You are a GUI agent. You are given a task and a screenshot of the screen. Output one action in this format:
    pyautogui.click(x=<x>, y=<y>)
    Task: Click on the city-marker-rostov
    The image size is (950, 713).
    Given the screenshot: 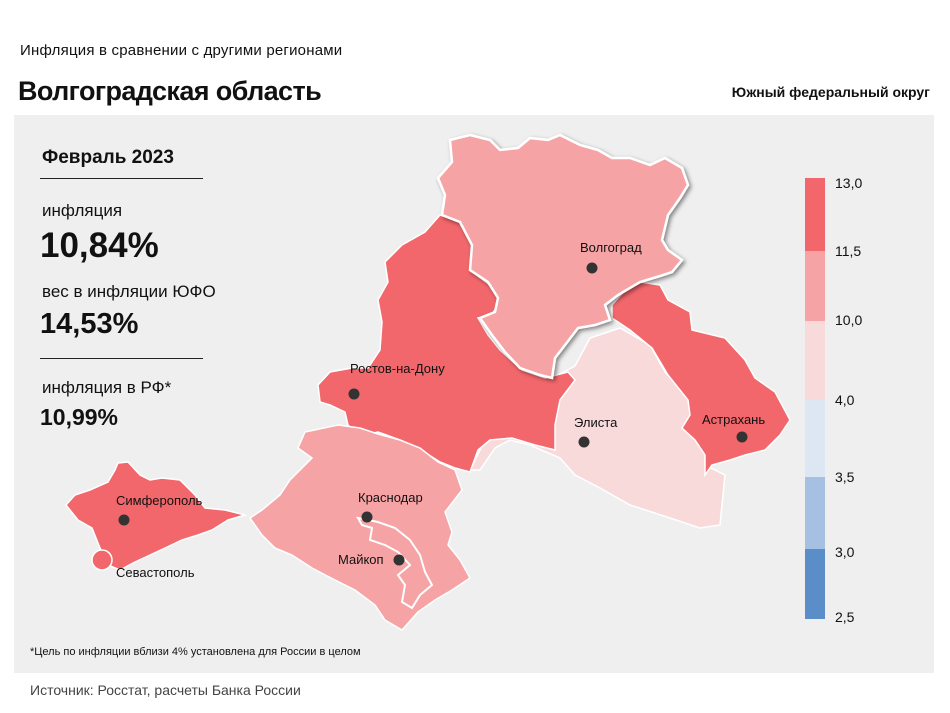 What is the action you would take?
    pyautogui.click(x=354, y=394)
    